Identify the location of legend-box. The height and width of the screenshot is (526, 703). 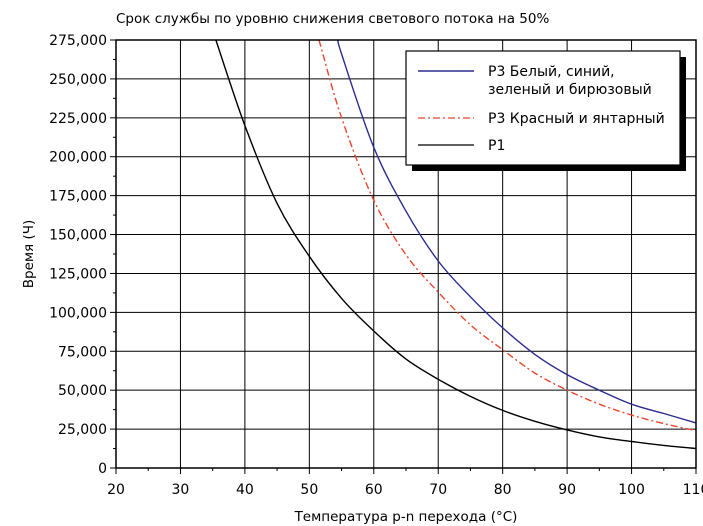
(543, 108).